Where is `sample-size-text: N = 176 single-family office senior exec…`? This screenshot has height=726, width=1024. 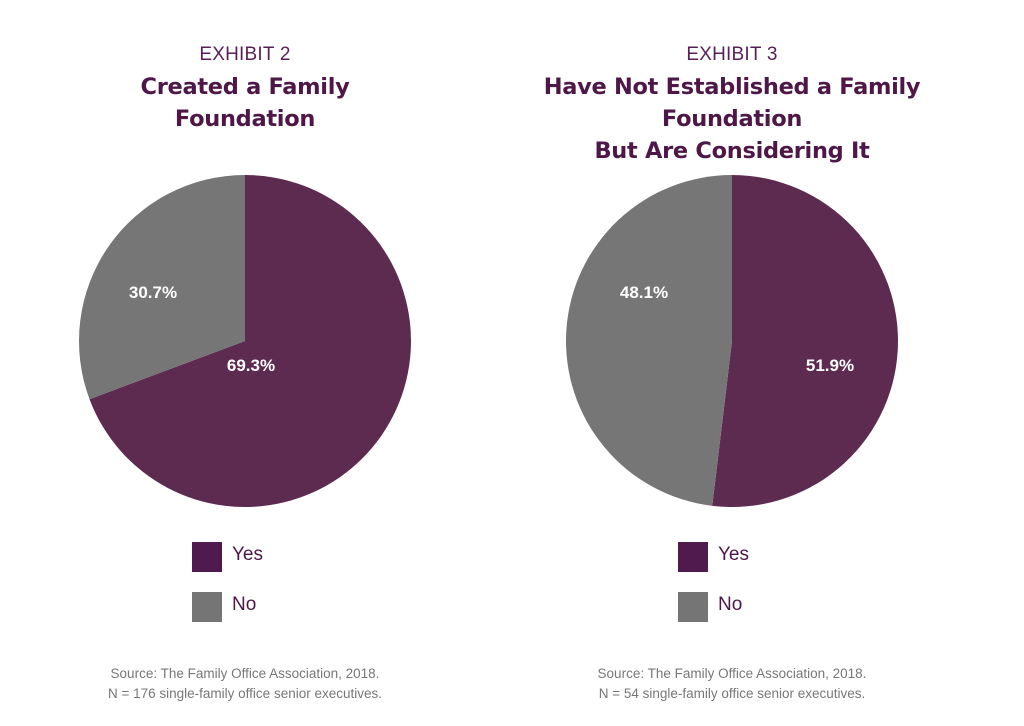 sample-size-text: N = 176 single-family office senior exec… is located at coordinates (244, 693).